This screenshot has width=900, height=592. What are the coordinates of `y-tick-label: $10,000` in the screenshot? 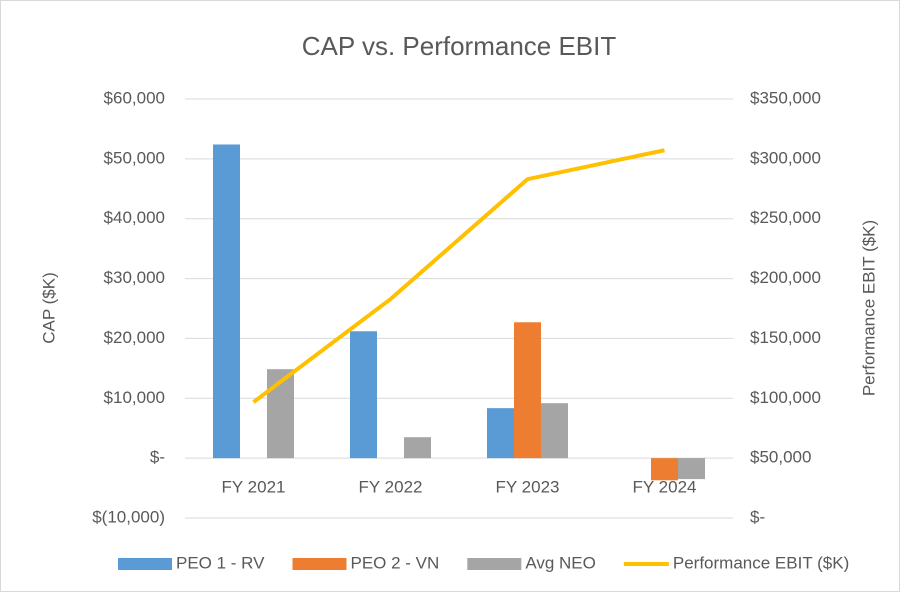 It's located at (134, 397).